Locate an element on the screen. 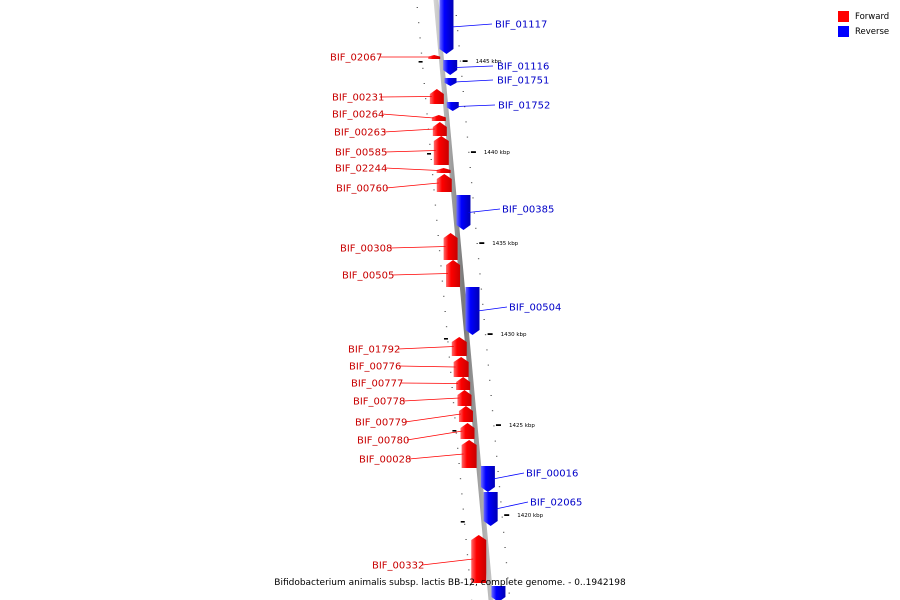 This screenshot has height=600, width=900. gene-label-forward: BIF_00263 is located at coordinates (360, 133).